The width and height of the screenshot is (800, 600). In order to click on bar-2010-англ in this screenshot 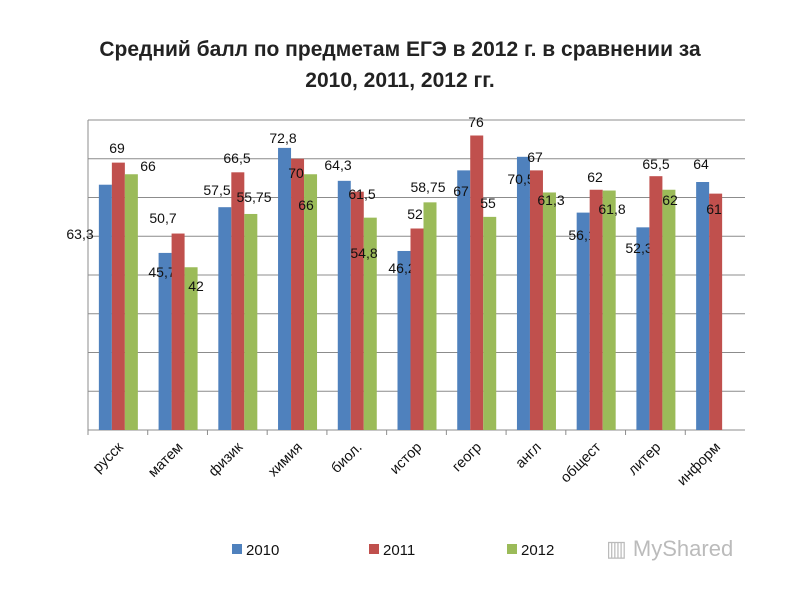, I will do `click(523, 293)`.